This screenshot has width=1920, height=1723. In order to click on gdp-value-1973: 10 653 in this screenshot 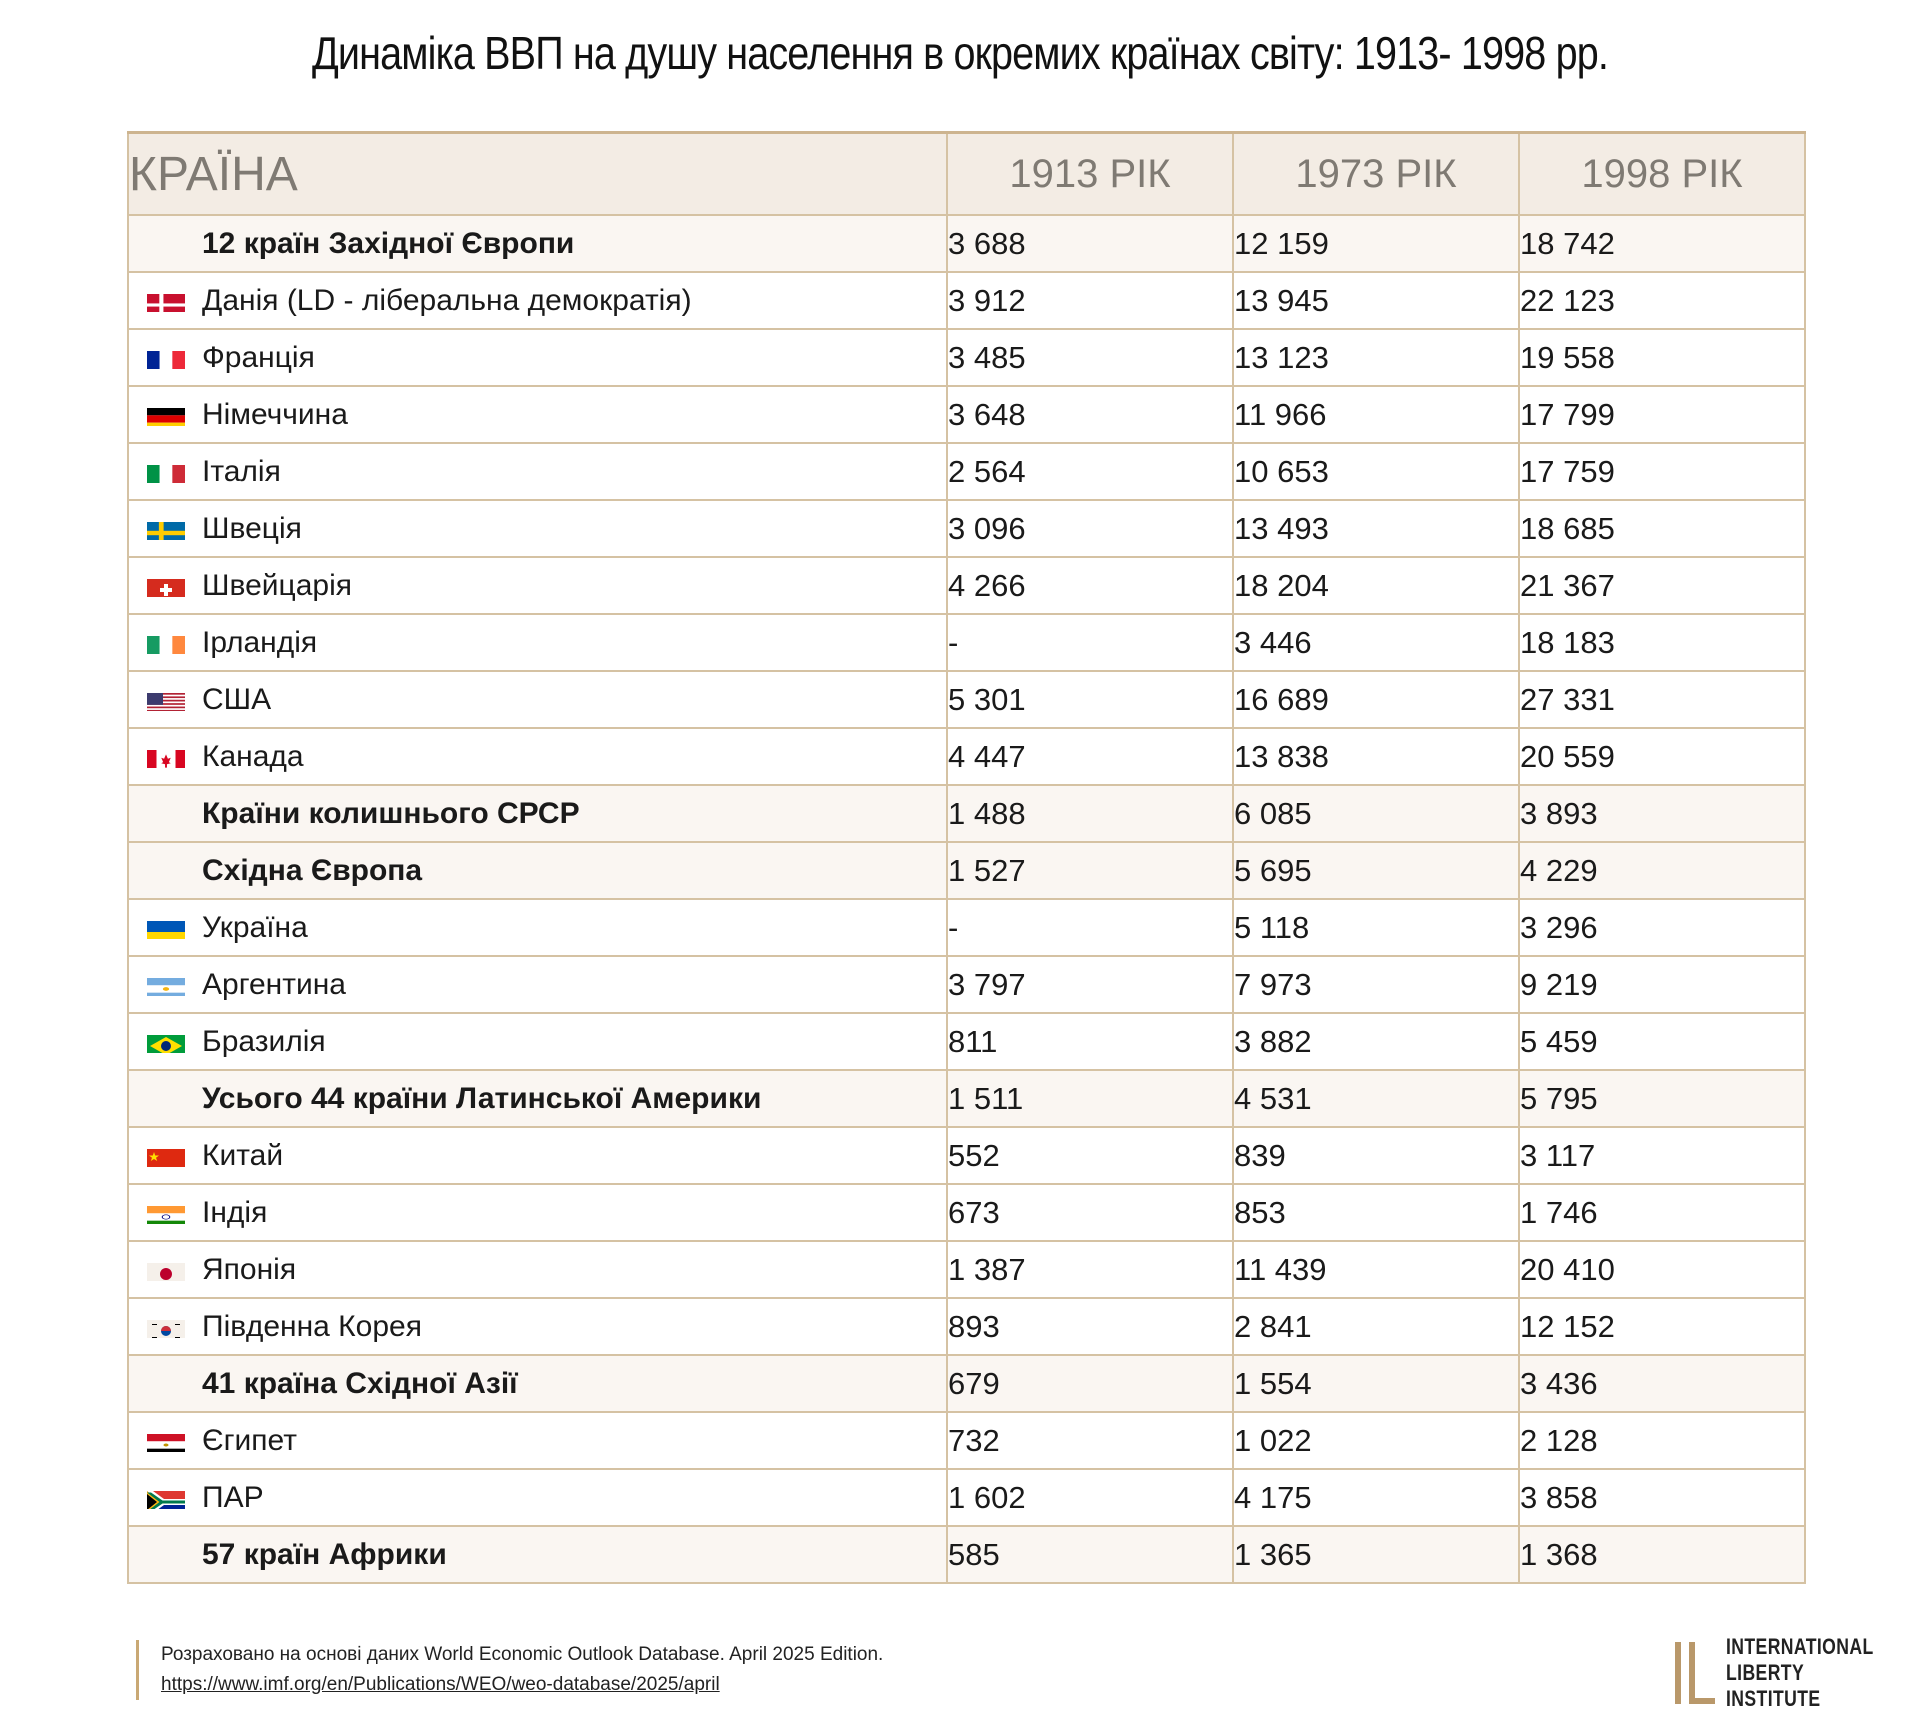, I will do `click(1376, 471)`.